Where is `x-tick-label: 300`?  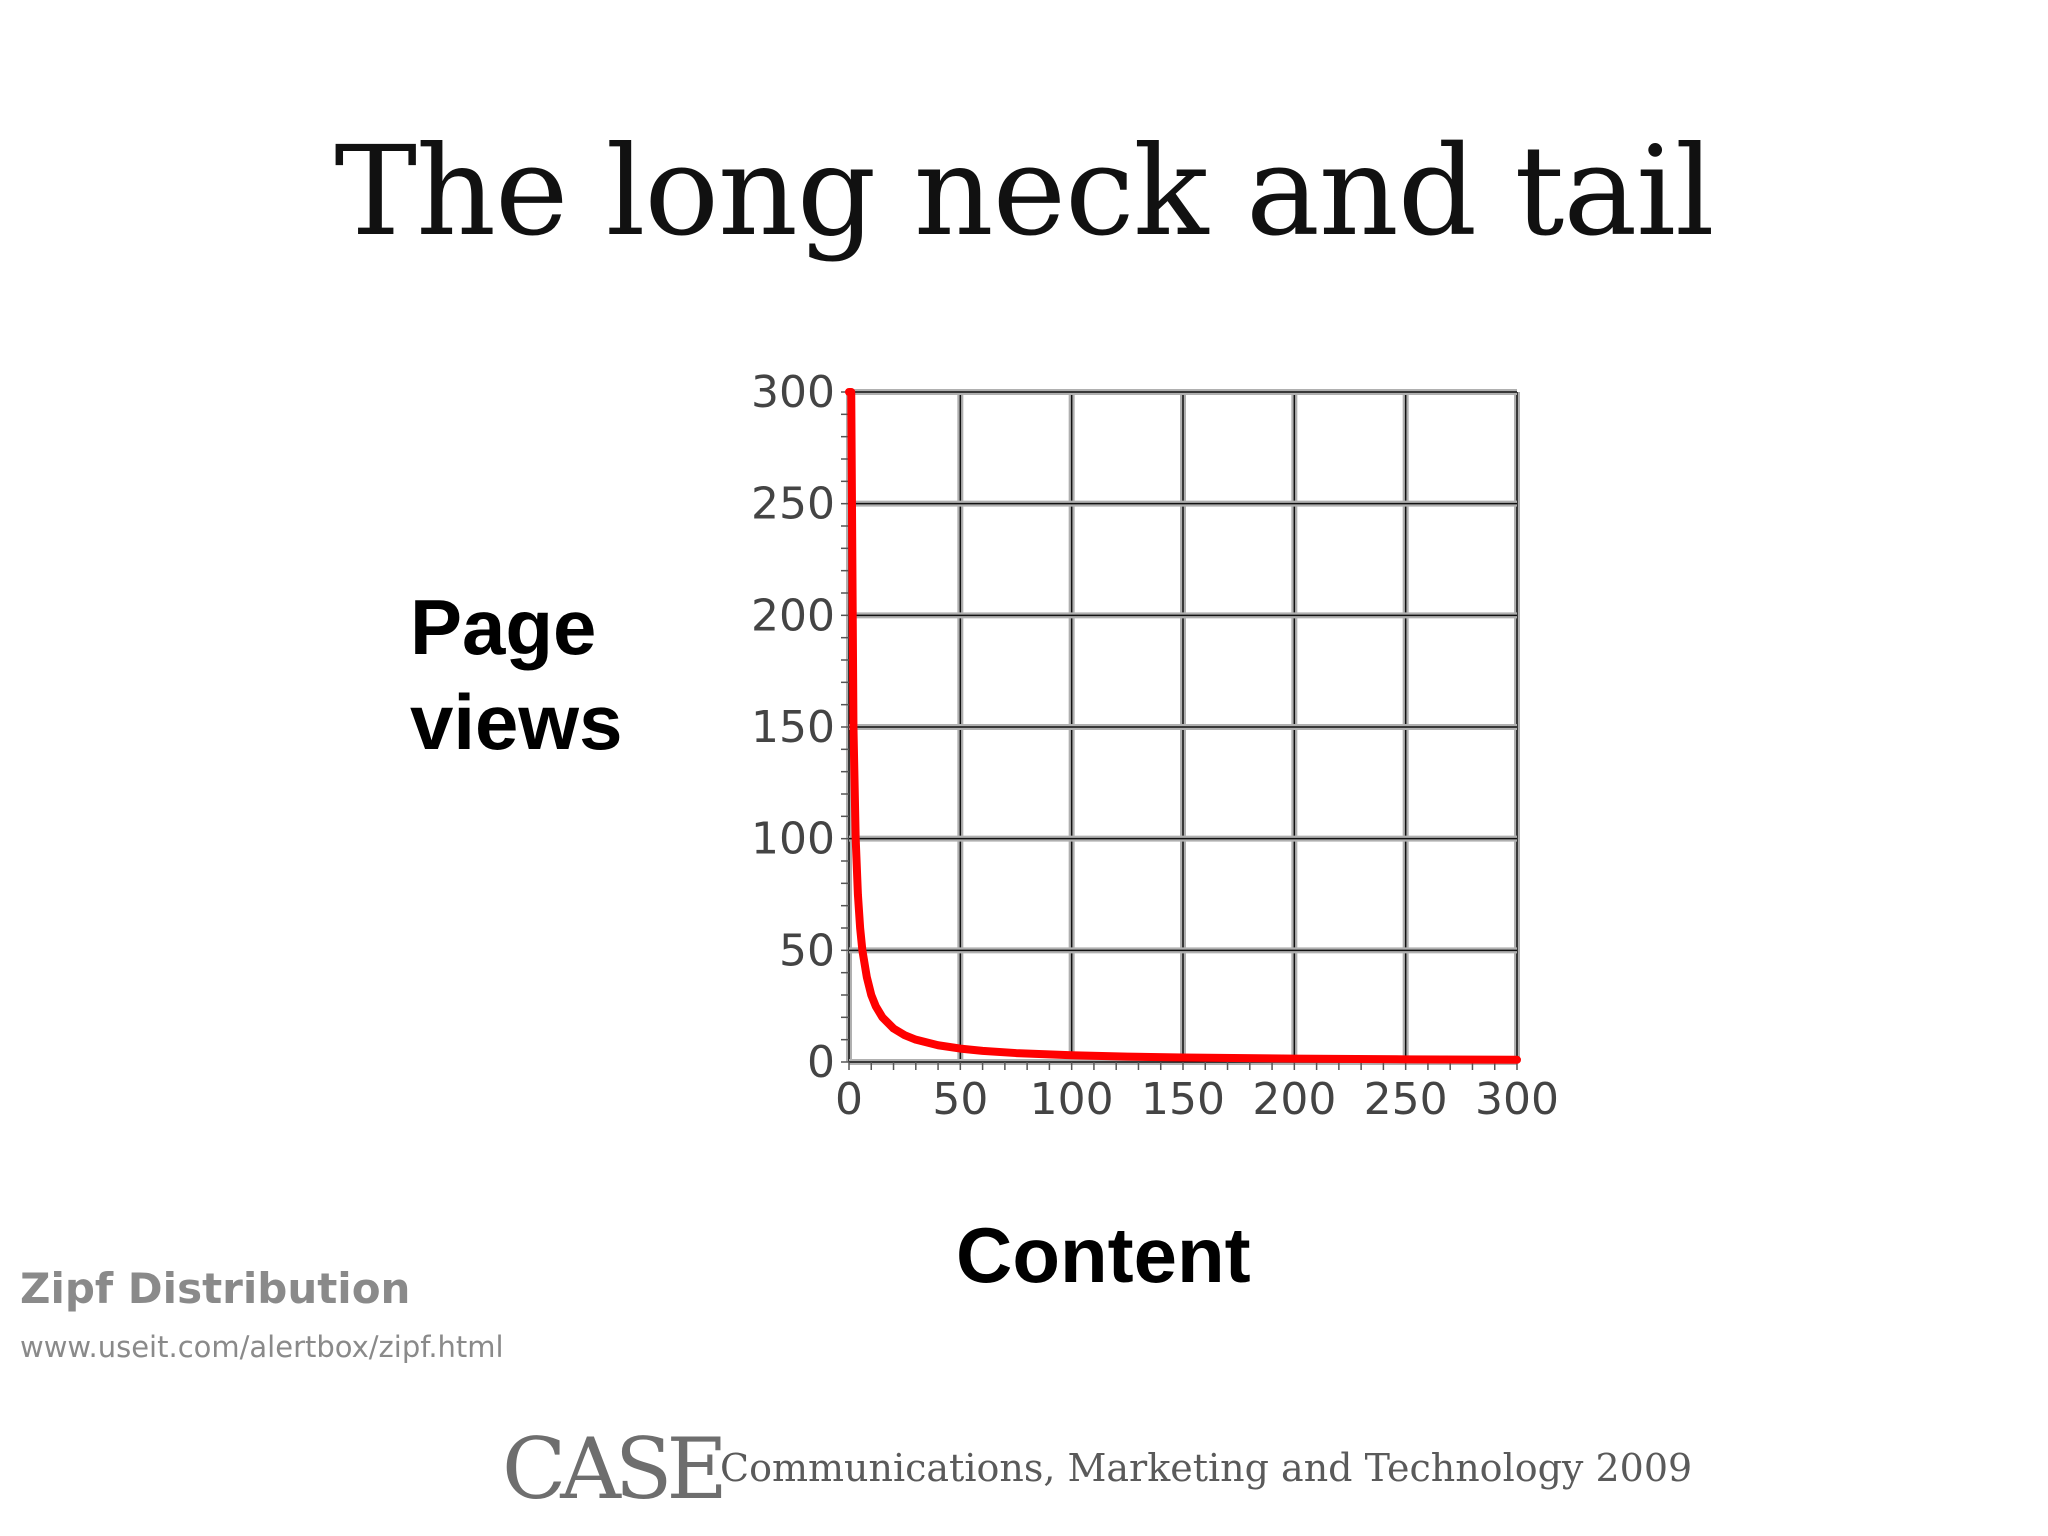 x-tick-label: 300 is located at coordinates (1517, 1099).